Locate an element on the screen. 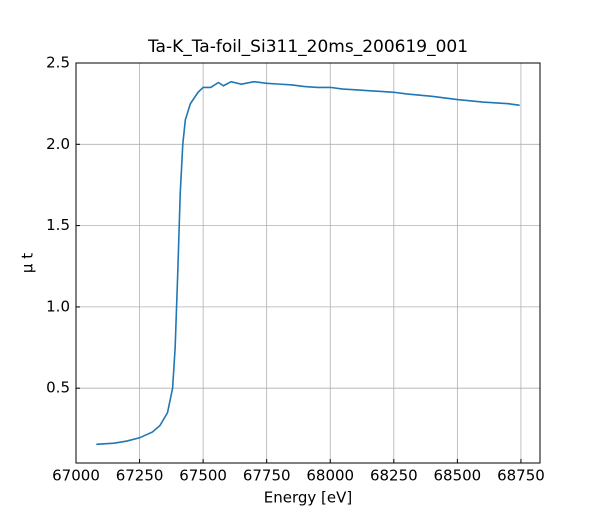  chart-title: Ta-K_Ta-foil_Si311_20ms_200619_001 is located at coordinates (307, 47).